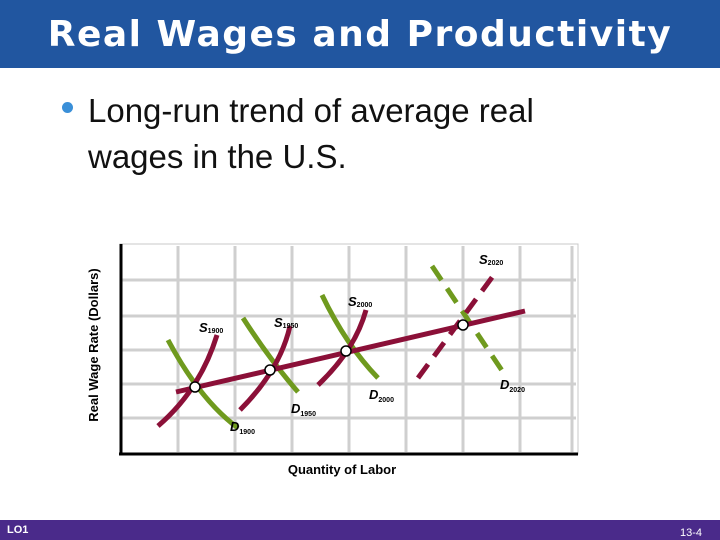 This screenshot has width=720, height=540. I want to click on label-s2020: S2020, so click(491, 259).